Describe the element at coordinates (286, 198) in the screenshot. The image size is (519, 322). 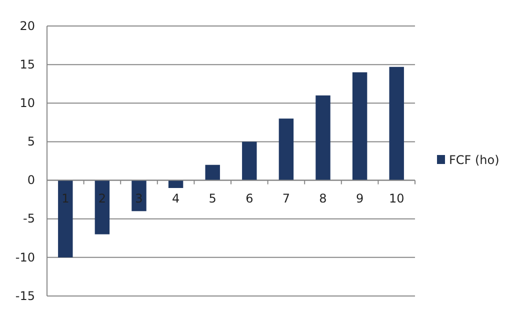
I see `x-tick-label: 7` at that location.